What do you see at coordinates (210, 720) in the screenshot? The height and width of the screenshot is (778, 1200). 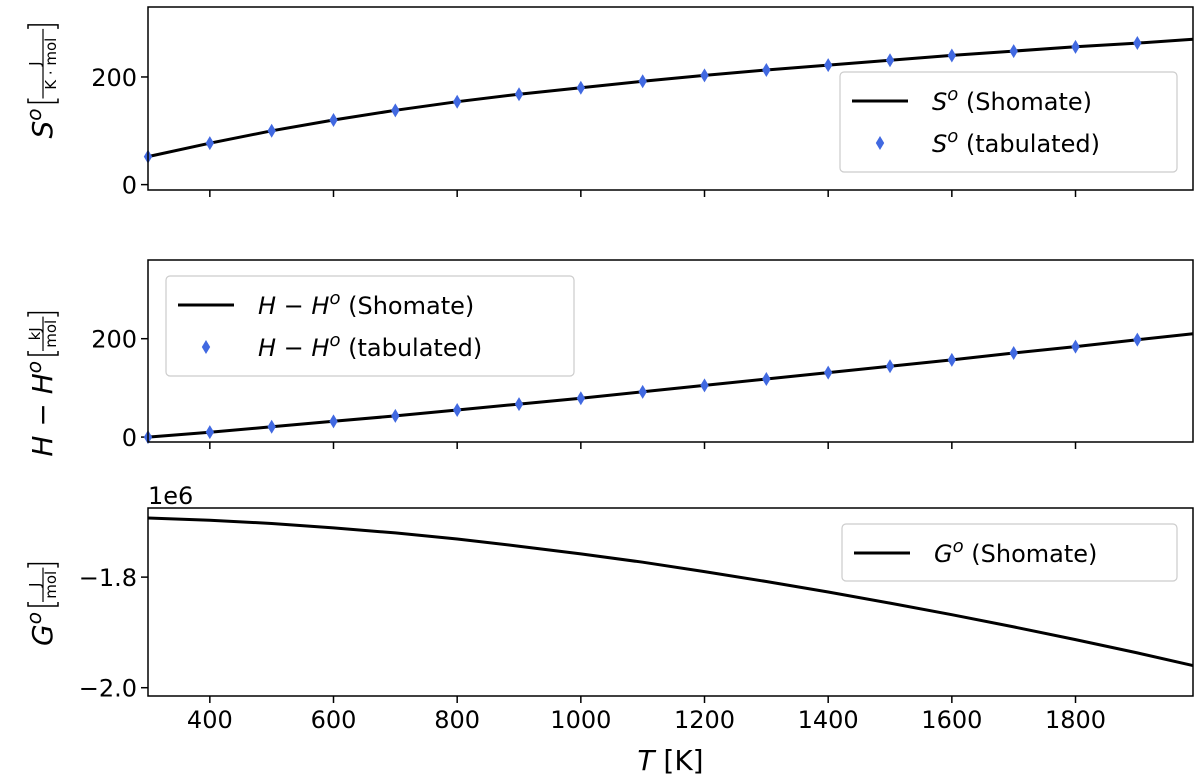 I see `x-tick-label: 400` at bounding box center [210, 720].